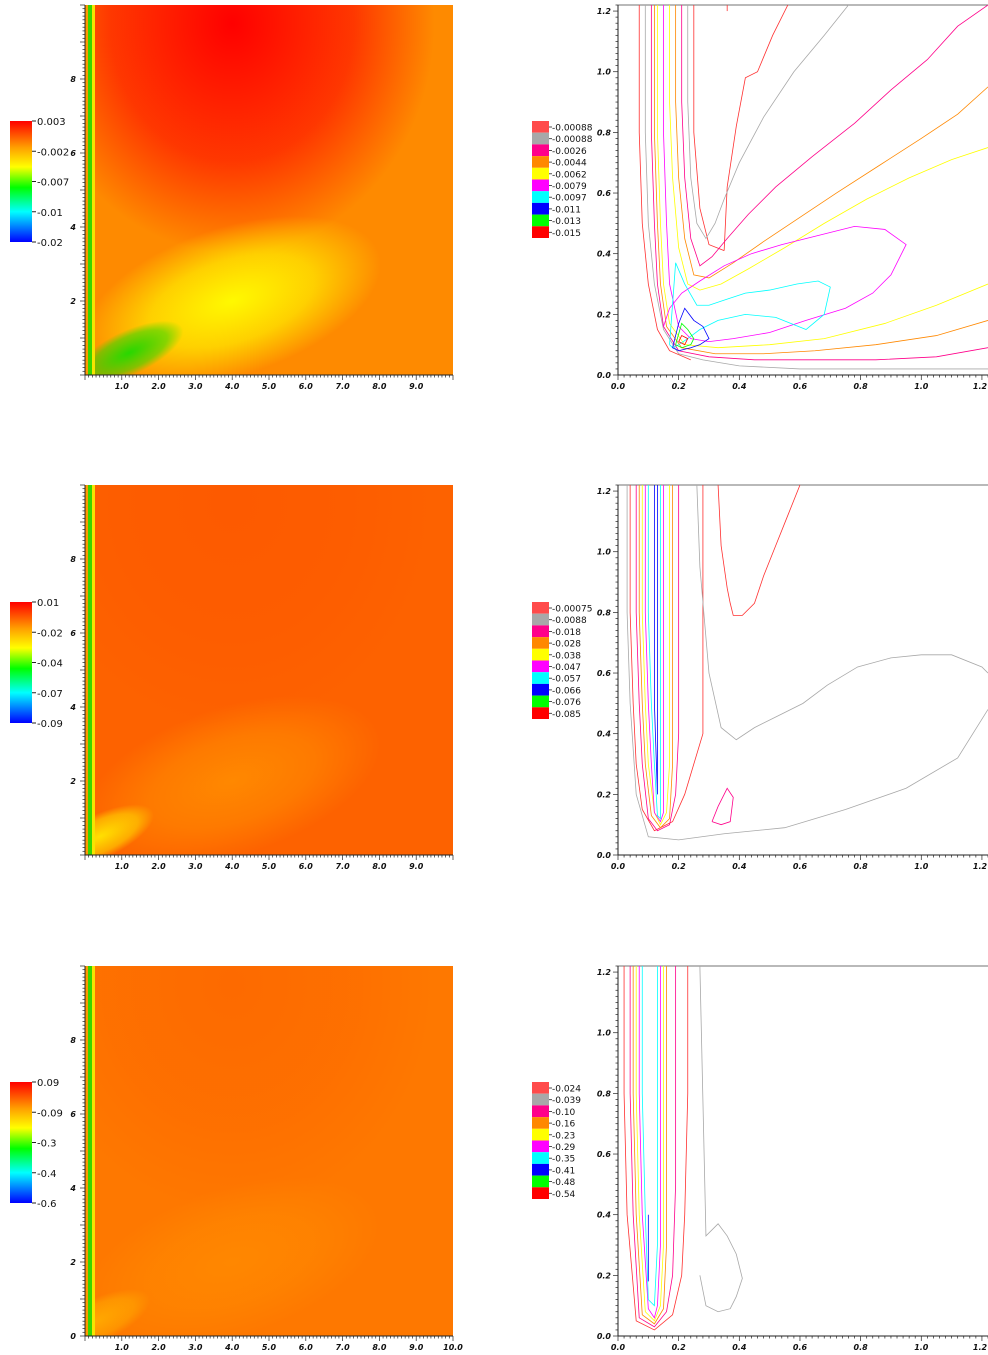 The width and height of the screenshot is (988, 1355). Describe the element at coordinates (679, 1347) in the screenshot. I see `x-tick-label: 0.2` at that location.